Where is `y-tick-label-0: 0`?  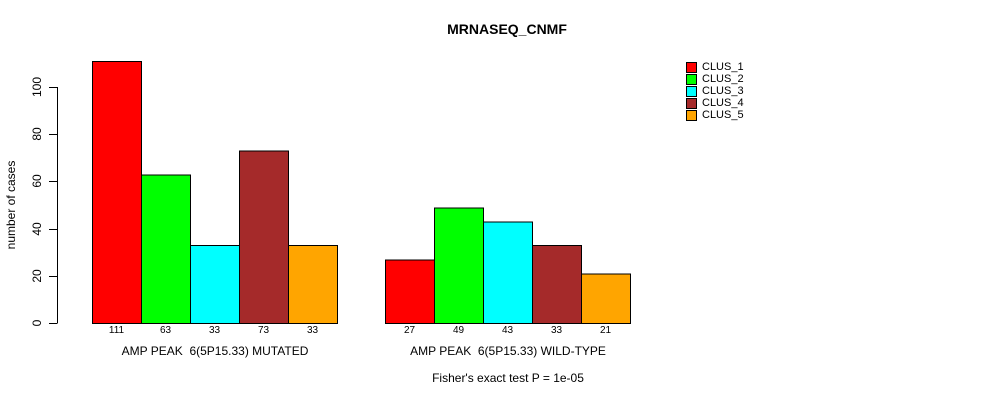 y-tick-label-0: 0 is located at coordinates (37, 323).